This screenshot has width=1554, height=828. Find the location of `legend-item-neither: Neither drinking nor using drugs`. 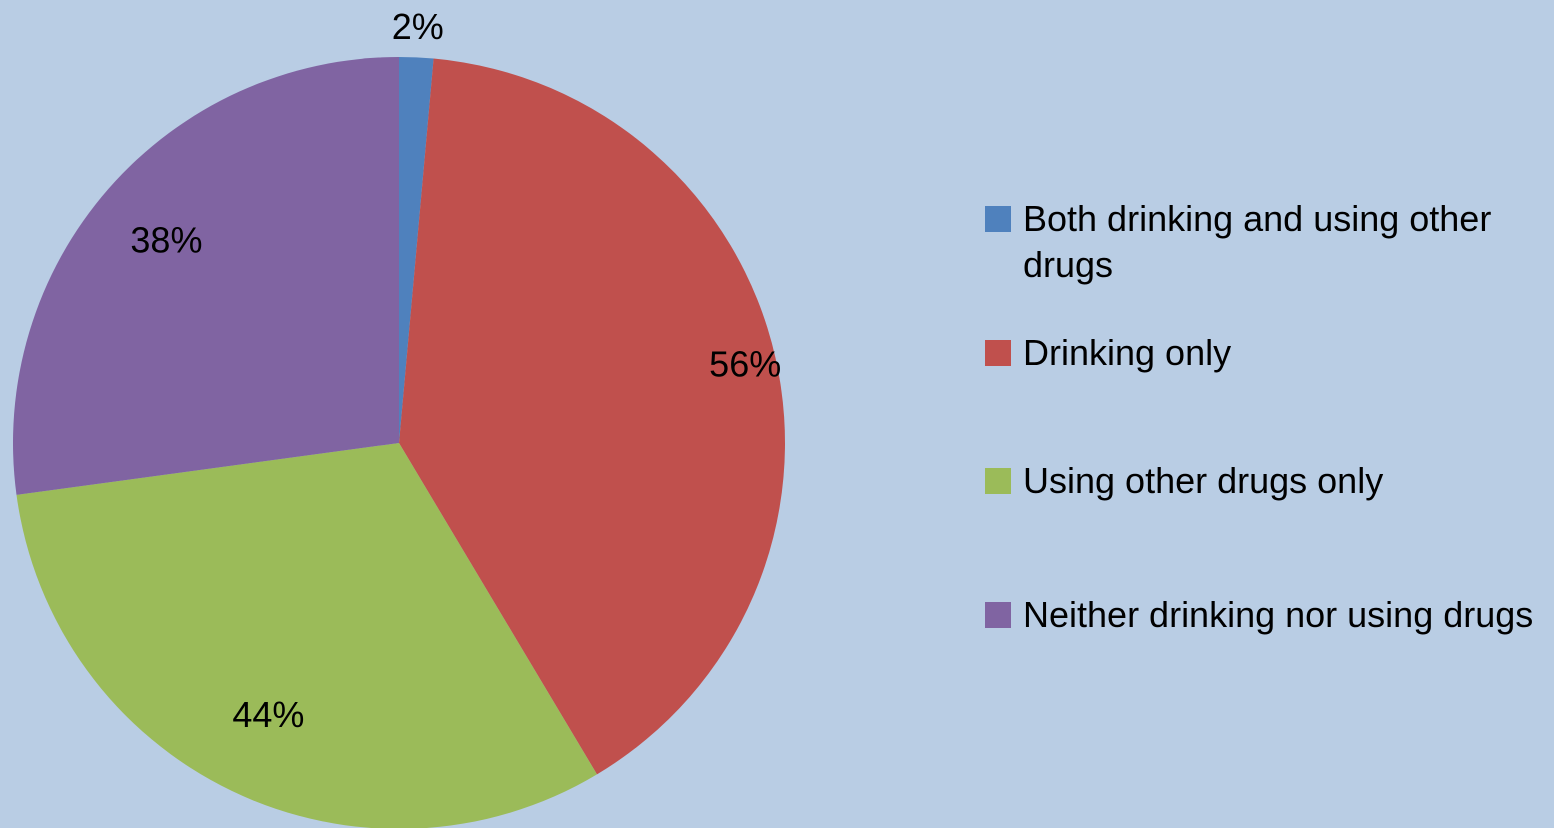

legend-item-neither: Neither drinking nor using drugs is located at coordinates (1264, 615).